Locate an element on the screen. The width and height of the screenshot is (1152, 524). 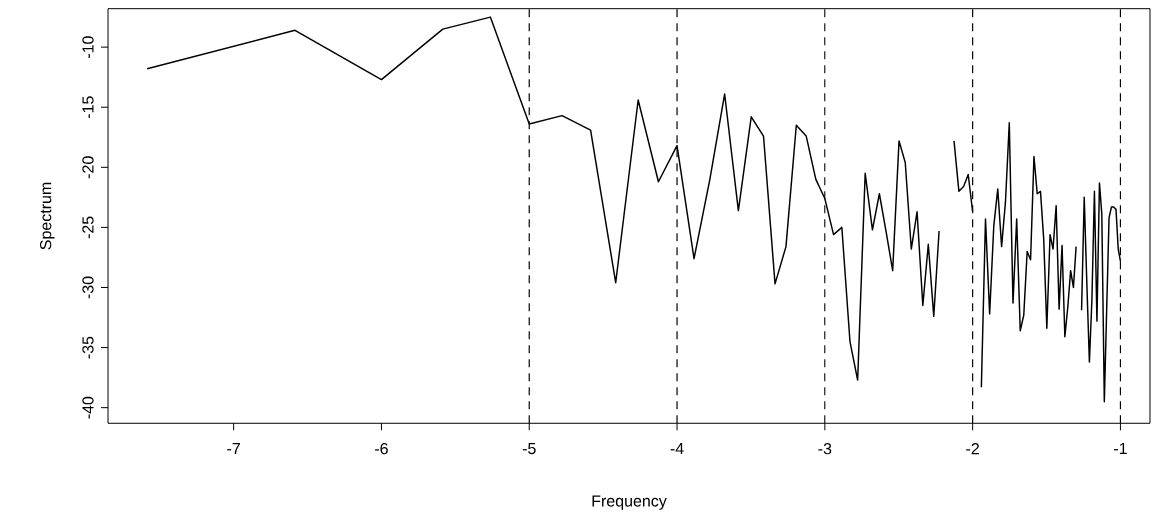
y-tick-label: -35 is located at coordinates (88, 347).